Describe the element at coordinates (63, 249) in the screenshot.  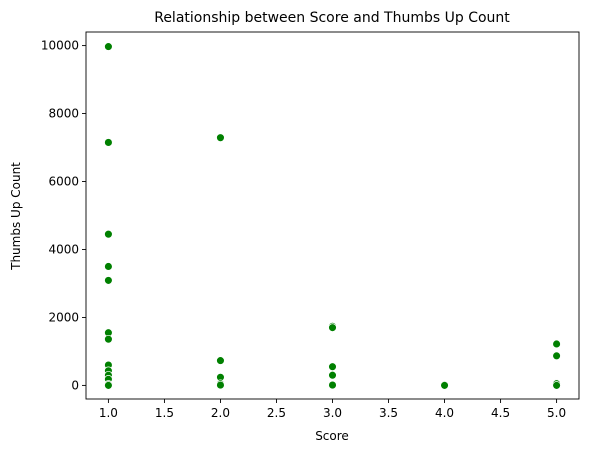
I see `y-tick-label: 4000` at that location.